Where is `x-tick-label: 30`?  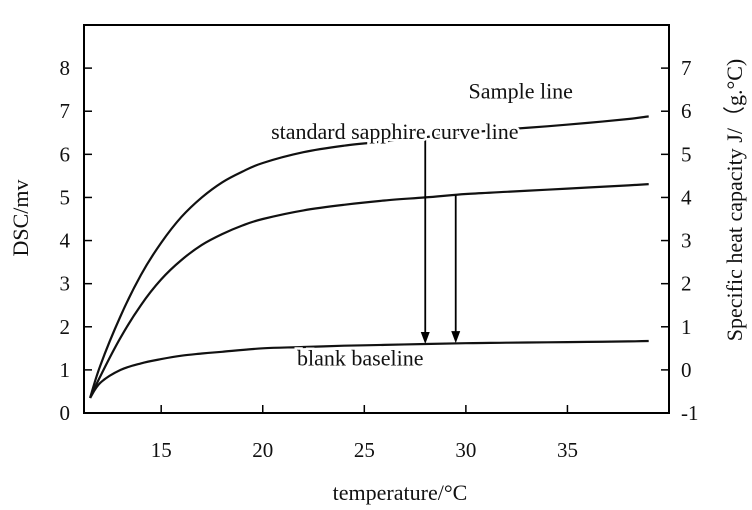 x-tick-label: 30 is located at coordinates (465, 450).